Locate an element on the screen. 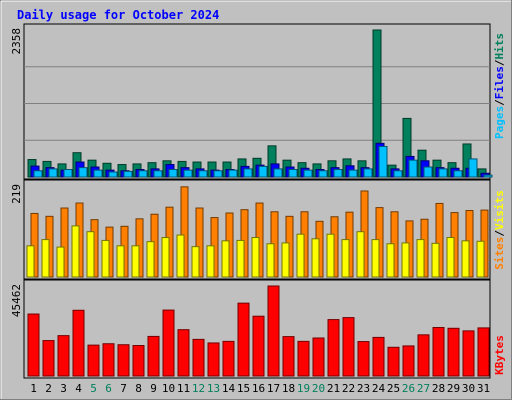 Image resolution: width=512 pixels, height=400 pixels. x-tick-label: 25 is located at coordinates (393, 388).